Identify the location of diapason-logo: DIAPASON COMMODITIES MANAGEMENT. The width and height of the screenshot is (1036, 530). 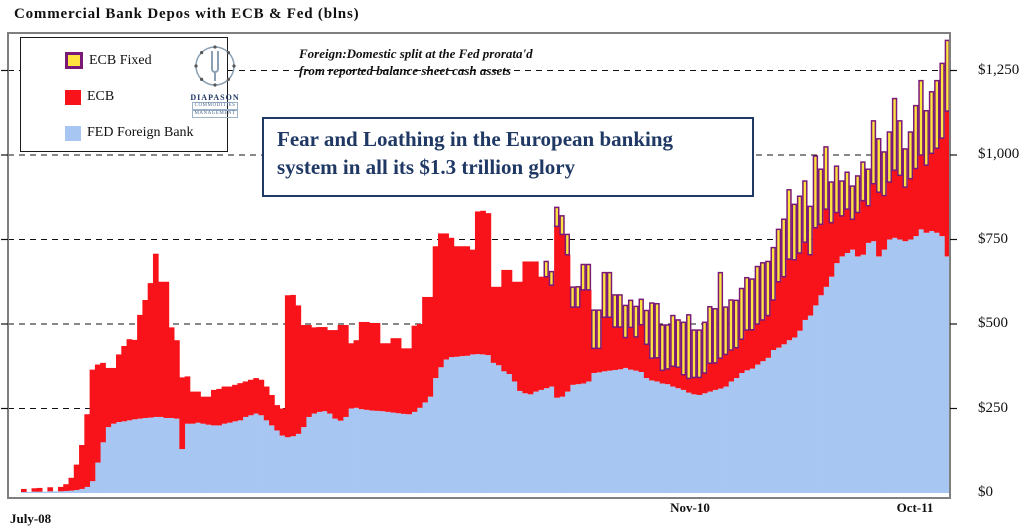
(215, 80).